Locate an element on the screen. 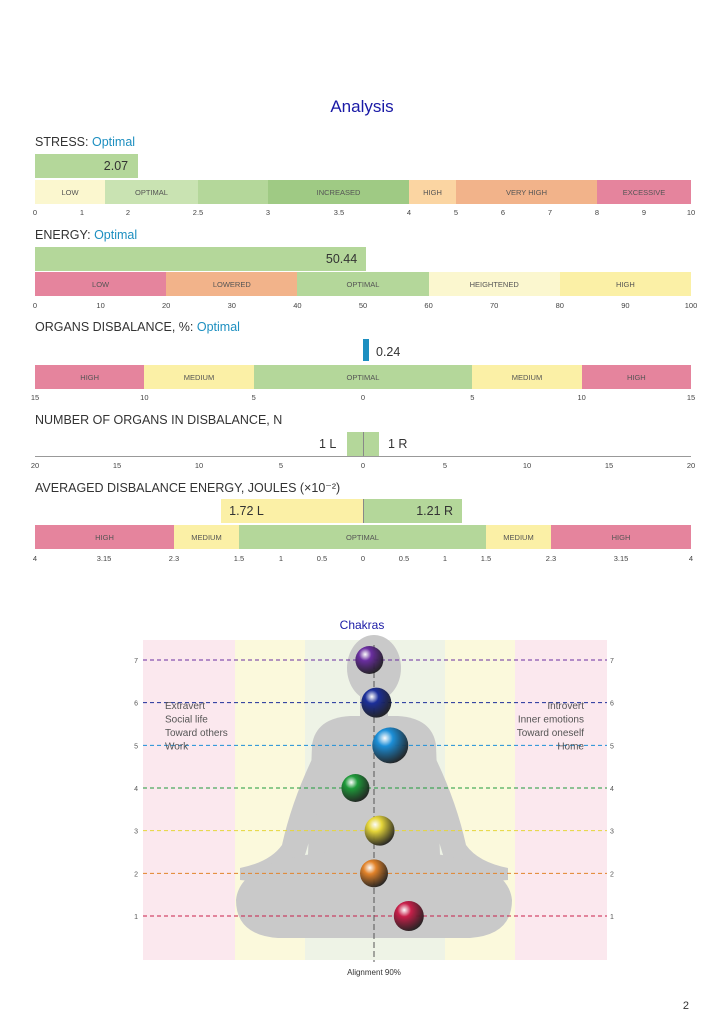  organs-tick-1: 10 is located at coordinates (144, 397).